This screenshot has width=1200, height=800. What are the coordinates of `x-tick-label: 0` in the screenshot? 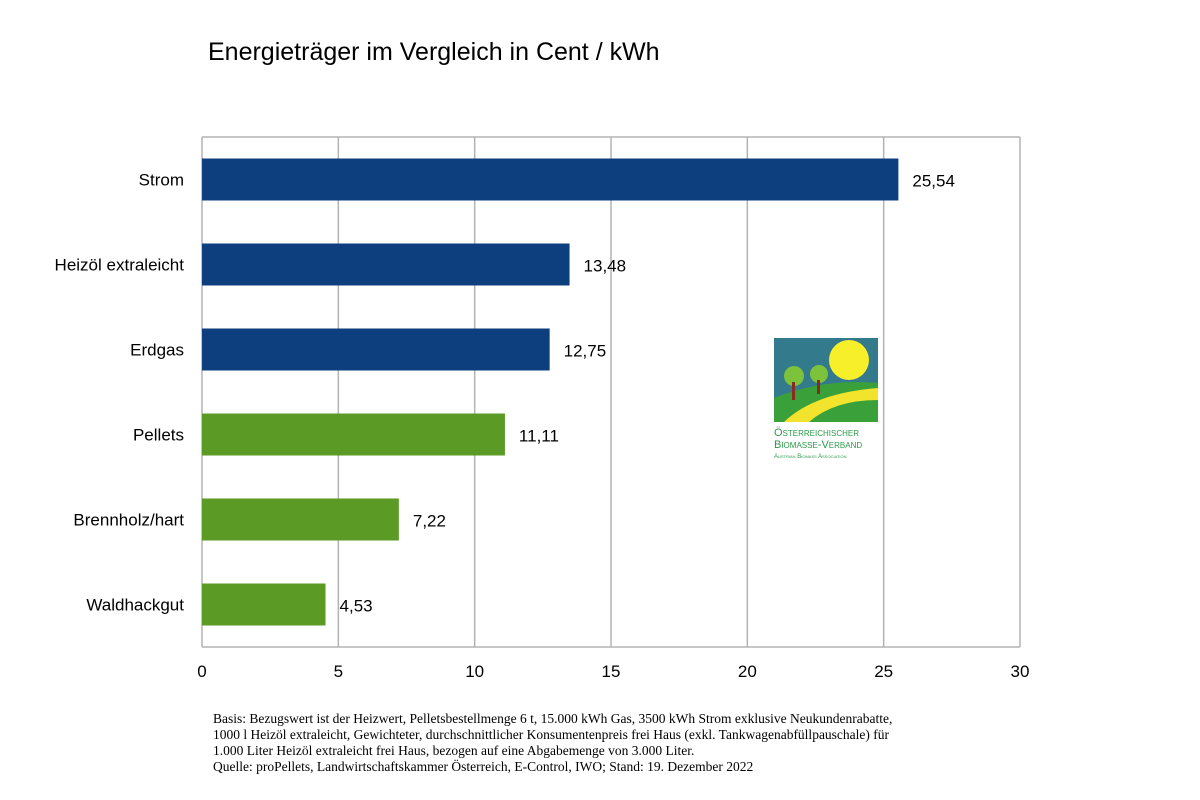 It's located at (201, 671).